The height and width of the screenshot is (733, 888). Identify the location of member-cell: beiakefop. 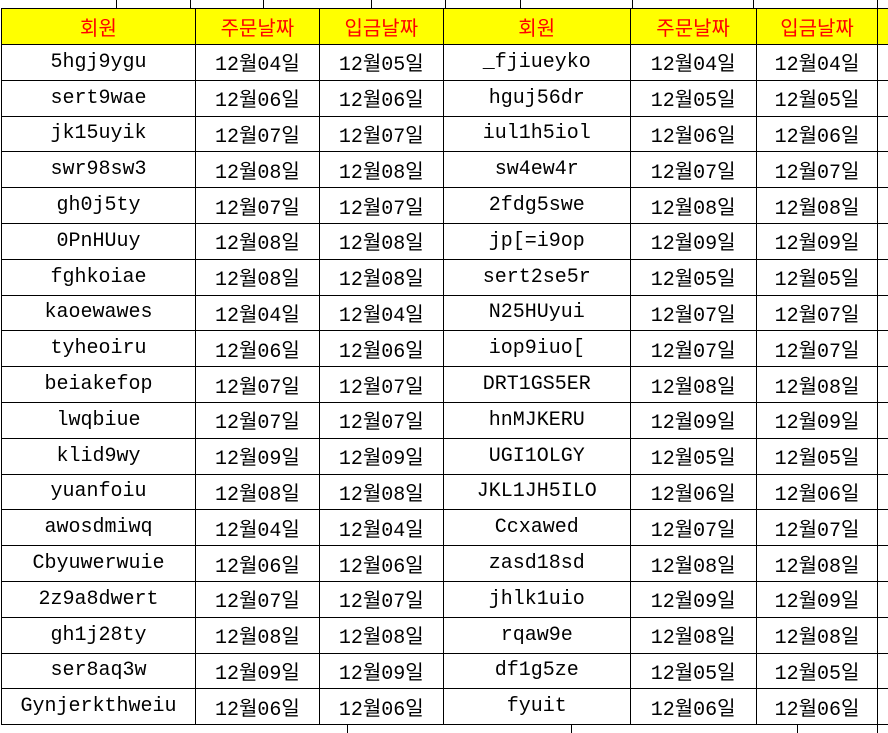
(98, 384).